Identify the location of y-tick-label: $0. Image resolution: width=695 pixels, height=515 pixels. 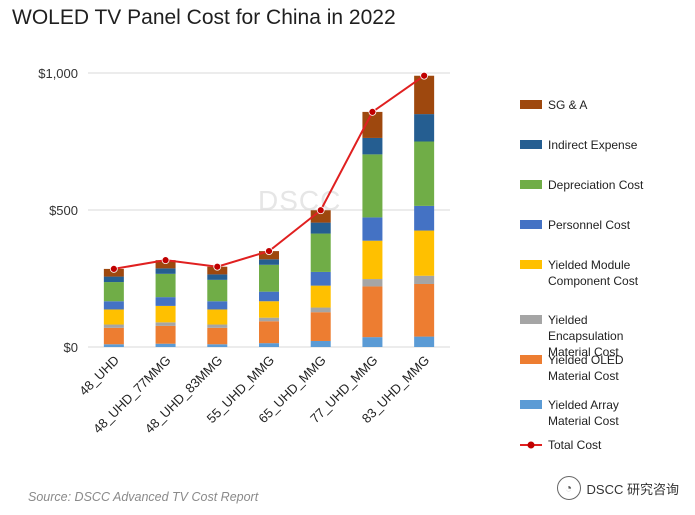
(71, 347).